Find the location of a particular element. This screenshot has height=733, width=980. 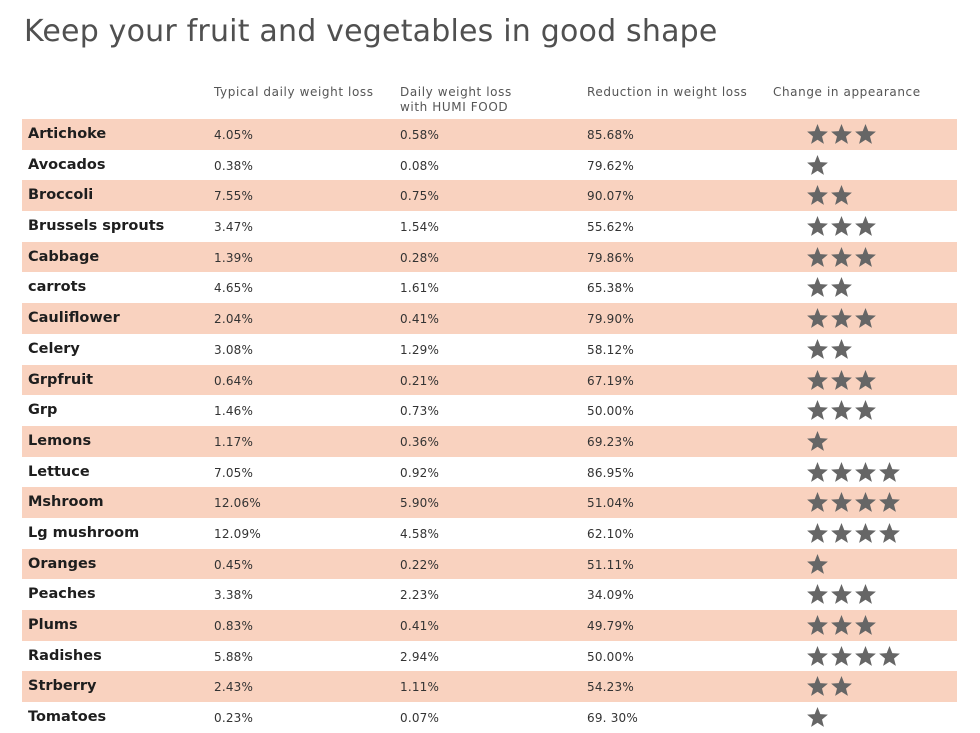

row-name: Lettuce is located at coordinates (59, 471).